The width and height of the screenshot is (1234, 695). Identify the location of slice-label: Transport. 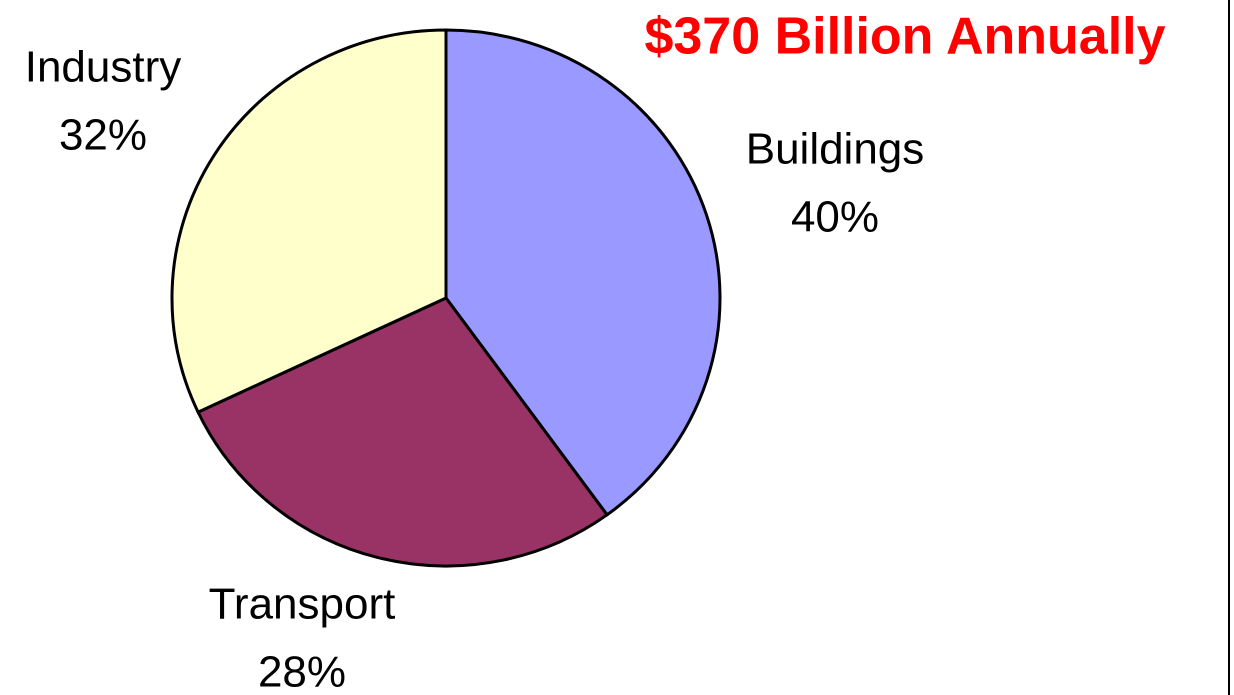
(302, 604).